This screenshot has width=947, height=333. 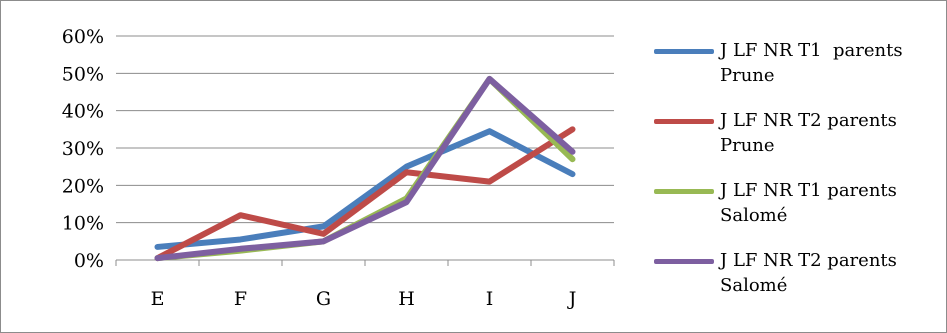 What do you see at coordinates (83, 74) in the screenshot?
I see `y-tick-label: 50%` at bounding box center [83, 74].